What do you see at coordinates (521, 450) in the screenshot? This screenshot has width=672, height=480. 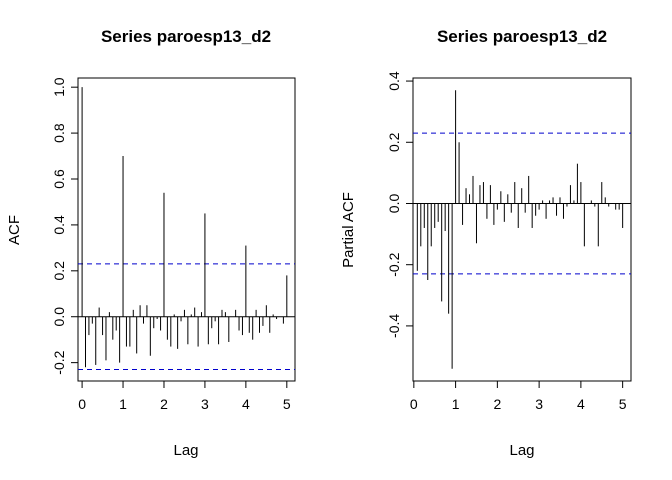 I see `pacf-x-axis-label: Lag` at bounding box center [521, 450].